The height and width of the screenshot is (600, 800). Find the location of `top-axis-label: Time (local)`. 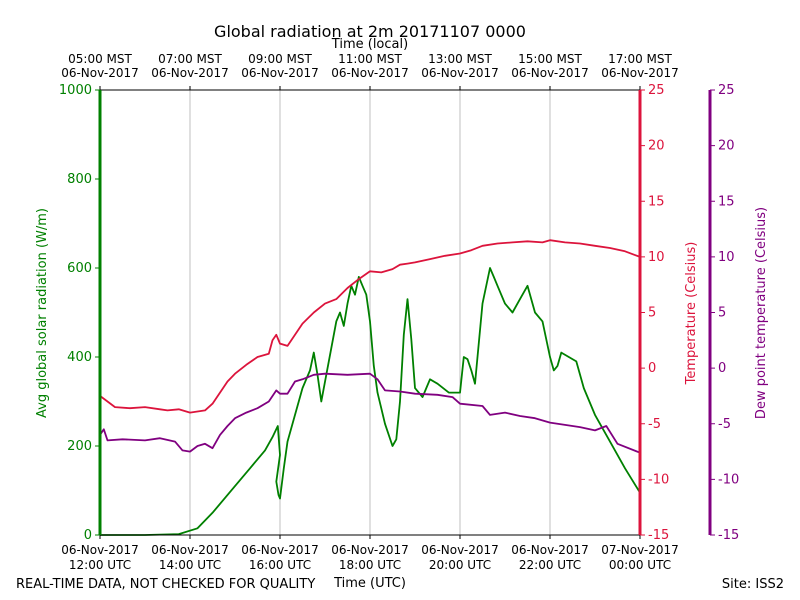

top-axis-label: Time (local) is located at coordinates (369, 44).